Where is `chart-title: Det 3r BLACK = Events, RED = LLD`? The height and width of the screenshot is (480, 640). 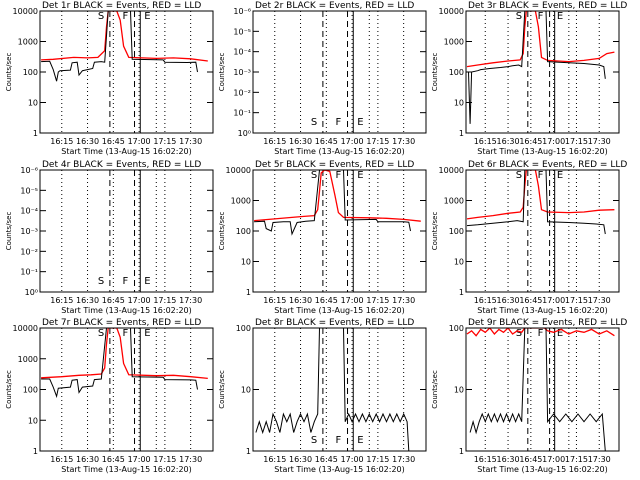 chart-title: Det 3r BLACK = Events, RED = LLD is located at coordinates (547, 6).